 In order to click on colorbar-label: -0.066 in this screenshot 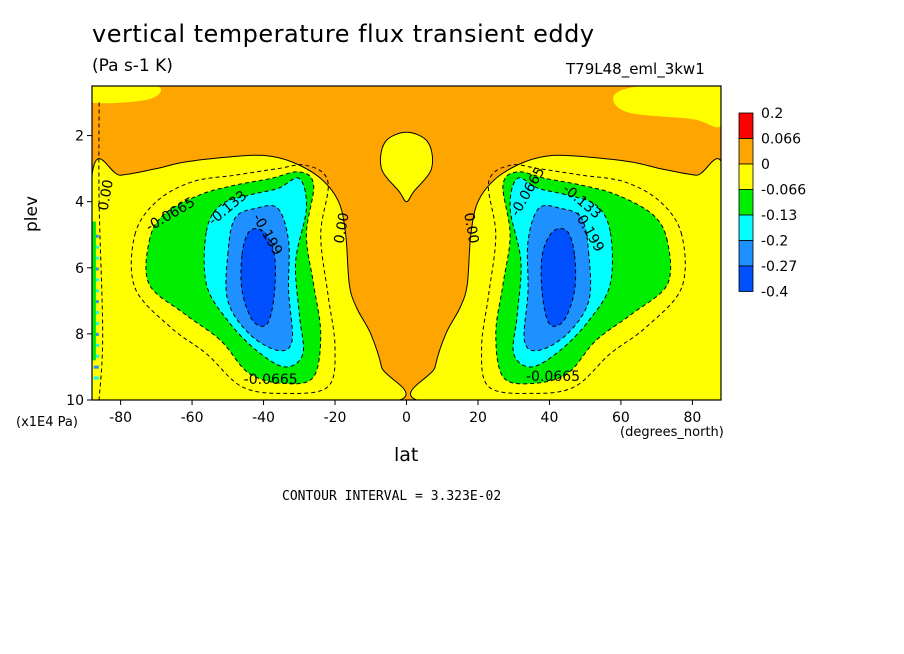, I will do `click(783, 191)`.